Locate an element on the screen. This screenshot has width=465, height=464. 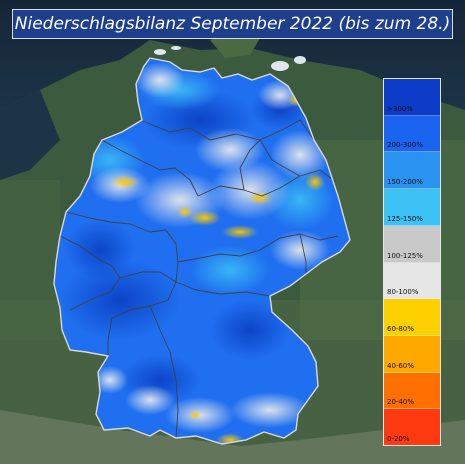
legend-label: 20-40% is located at coordinates (400, 402).